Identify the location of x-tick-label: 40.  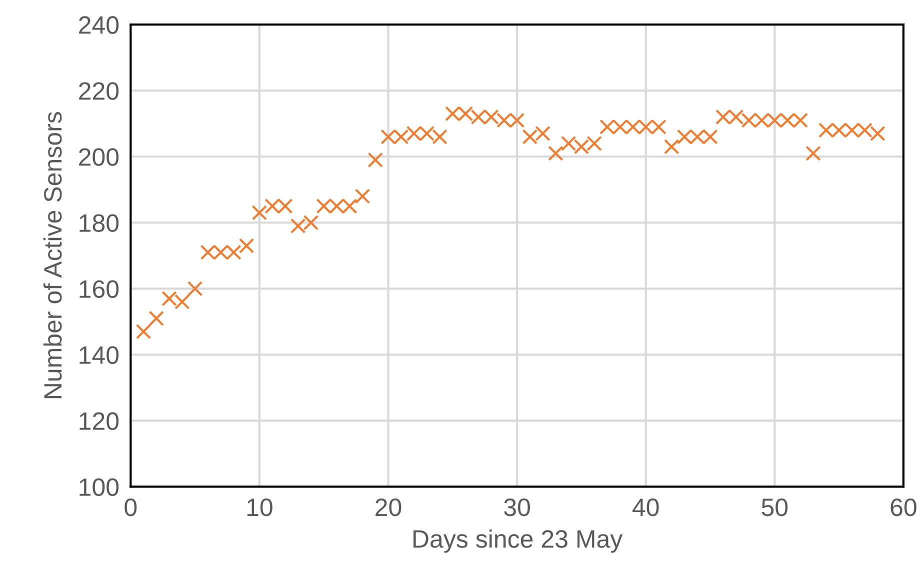
(645, 507).